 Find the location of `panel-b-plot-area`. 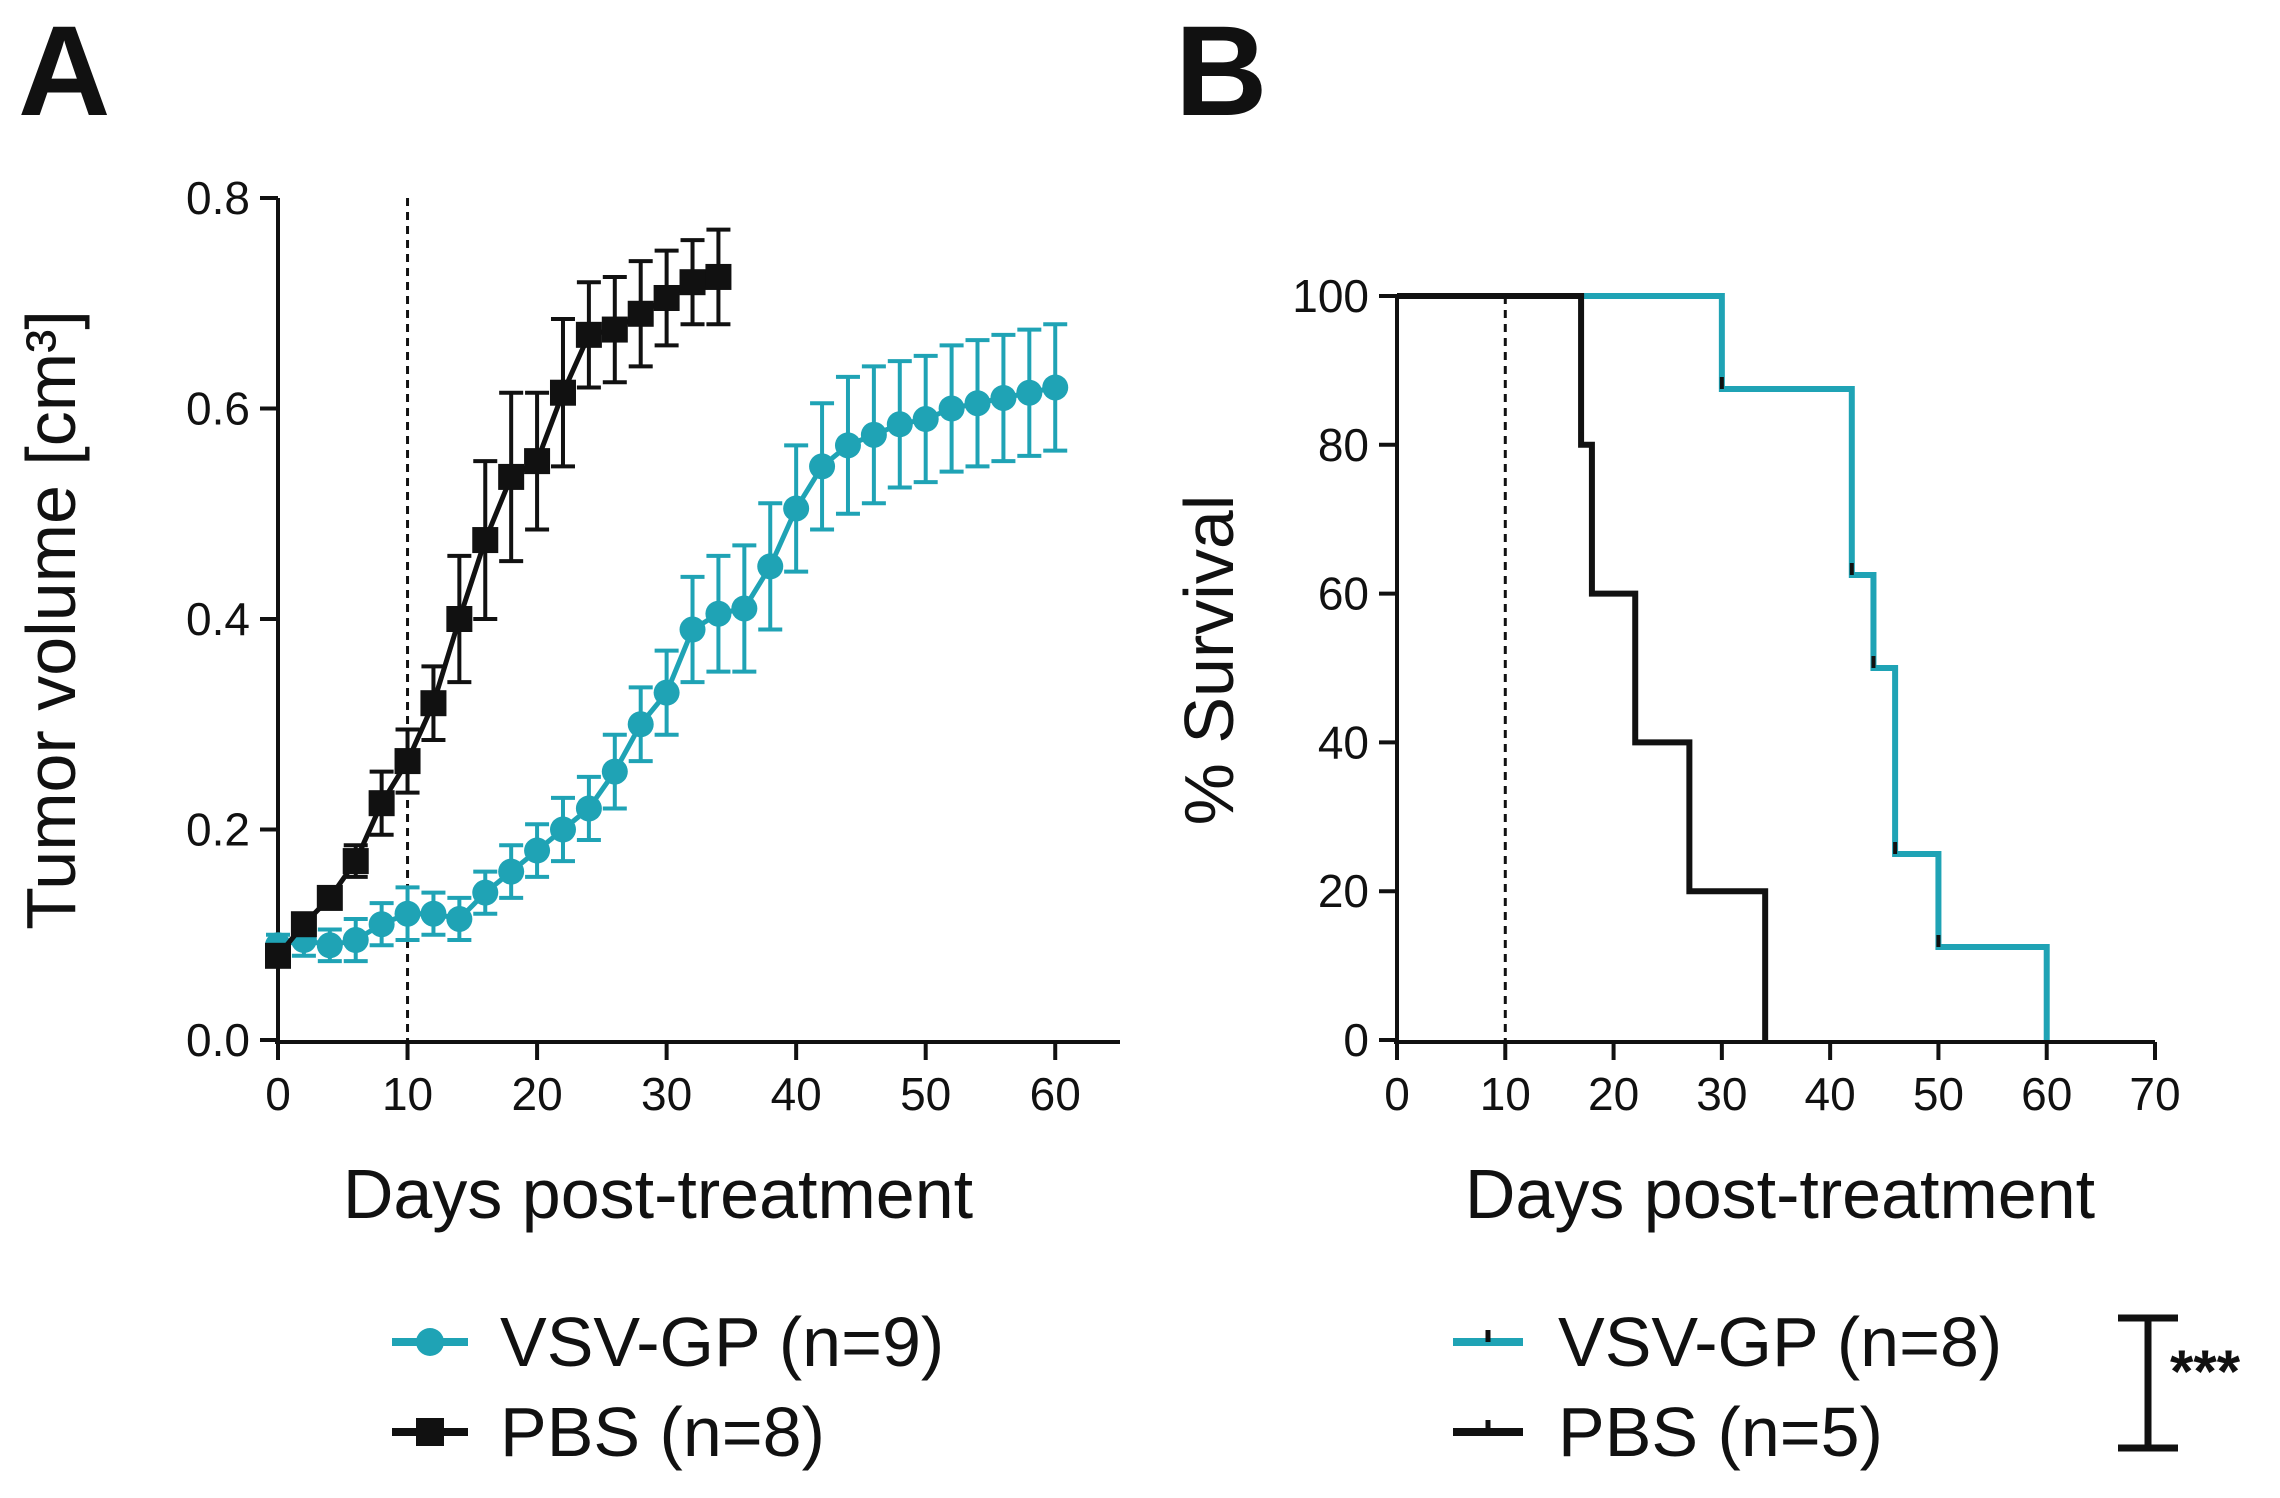

panel-b-plot-area is located at coordinates (1723, 666).